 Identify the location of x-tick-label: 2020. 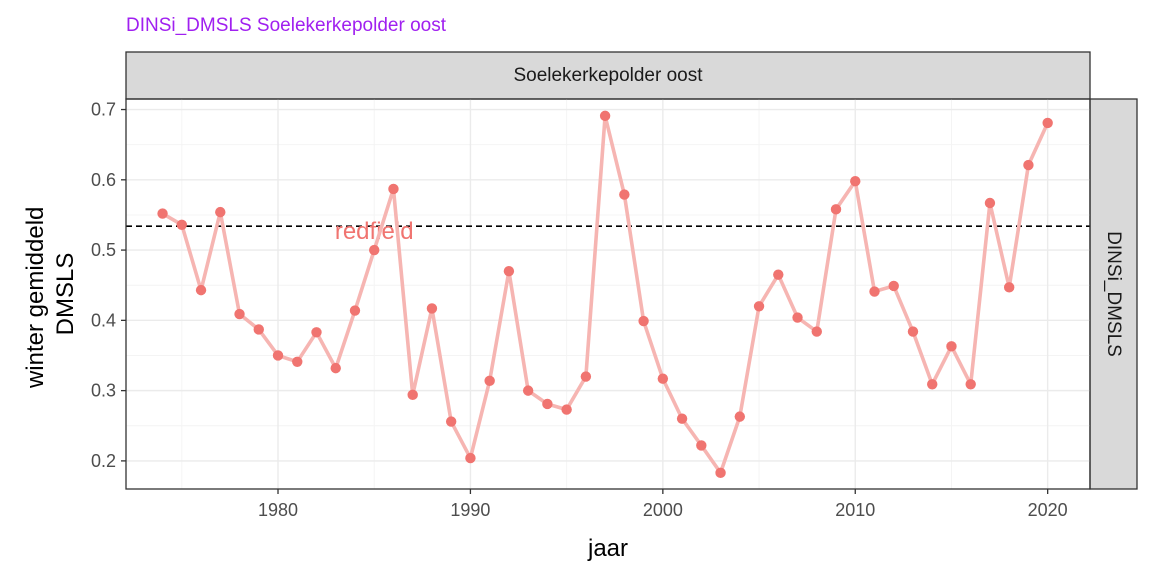
(1048, 510).